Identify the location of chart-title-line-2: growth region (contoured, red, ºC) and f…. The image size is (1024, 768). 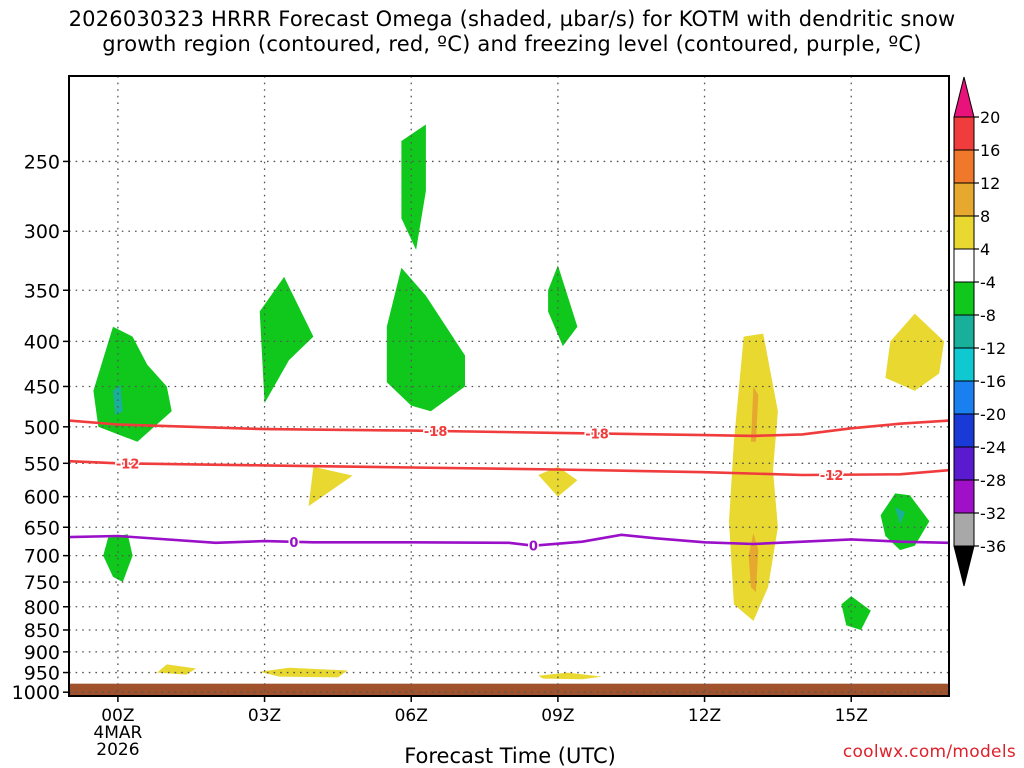
(512, 44).